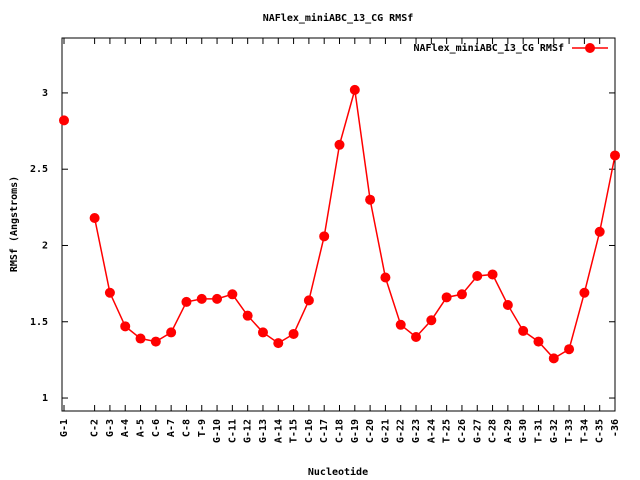 The image size is (640, 480). What do you see at coordinates (39, 322) in the screenshot?
I see `y-tick-label: 1.5` at bounding box center [39, 322].